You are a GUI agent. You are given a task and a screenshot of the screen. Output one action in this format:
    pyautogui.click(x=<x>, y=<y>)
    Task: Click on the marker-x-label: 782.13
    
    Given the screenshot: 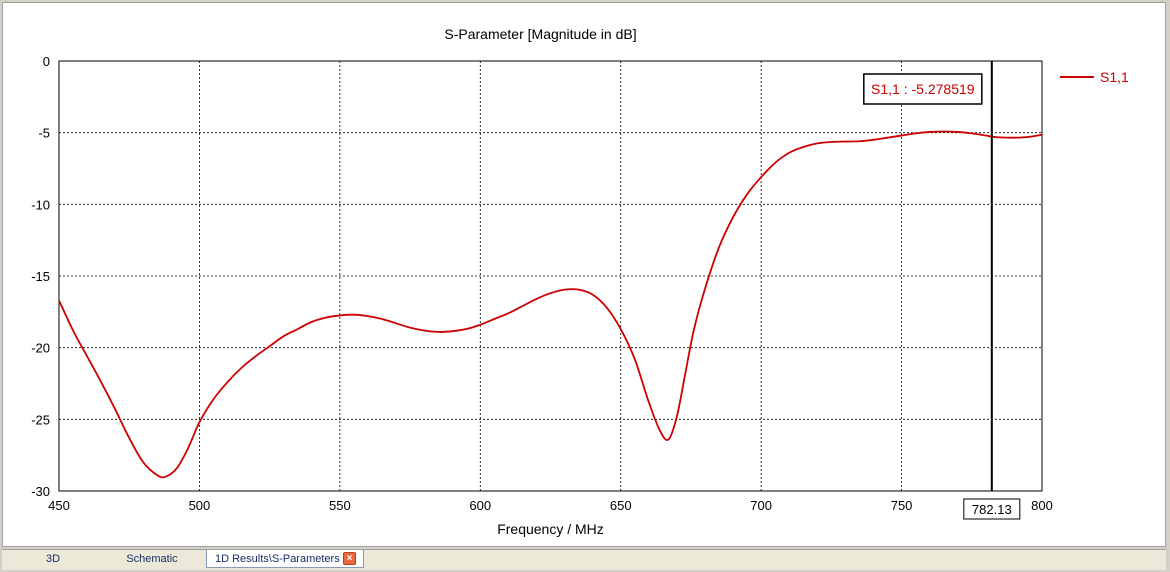 What is the action you would take?
    pyautogui.click(x=992, y=509)
    